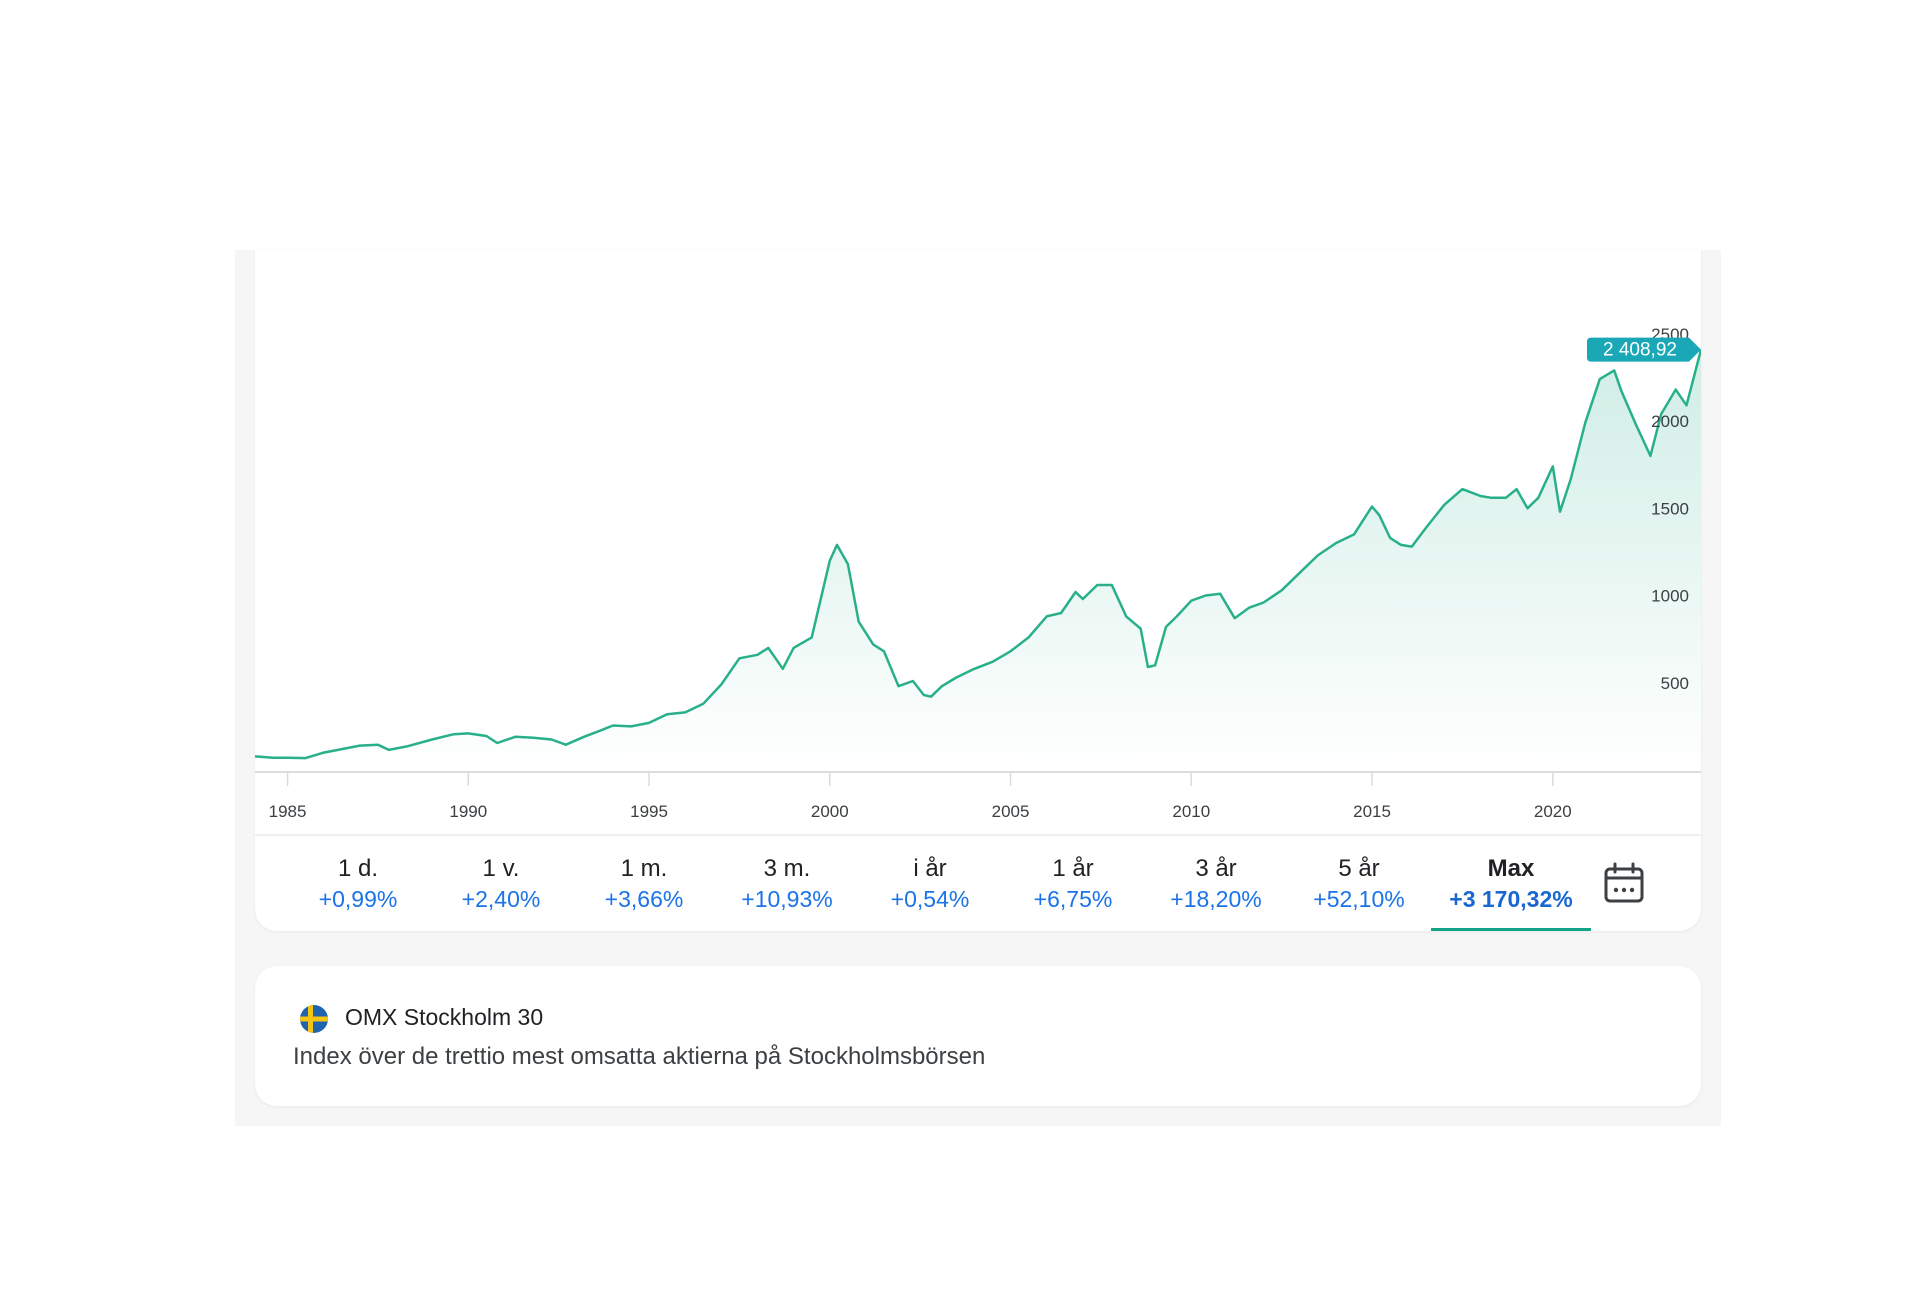 This screenshot has height=1300, width=1930. I want to click on x-tick-label: 1985, so click(288, 811).